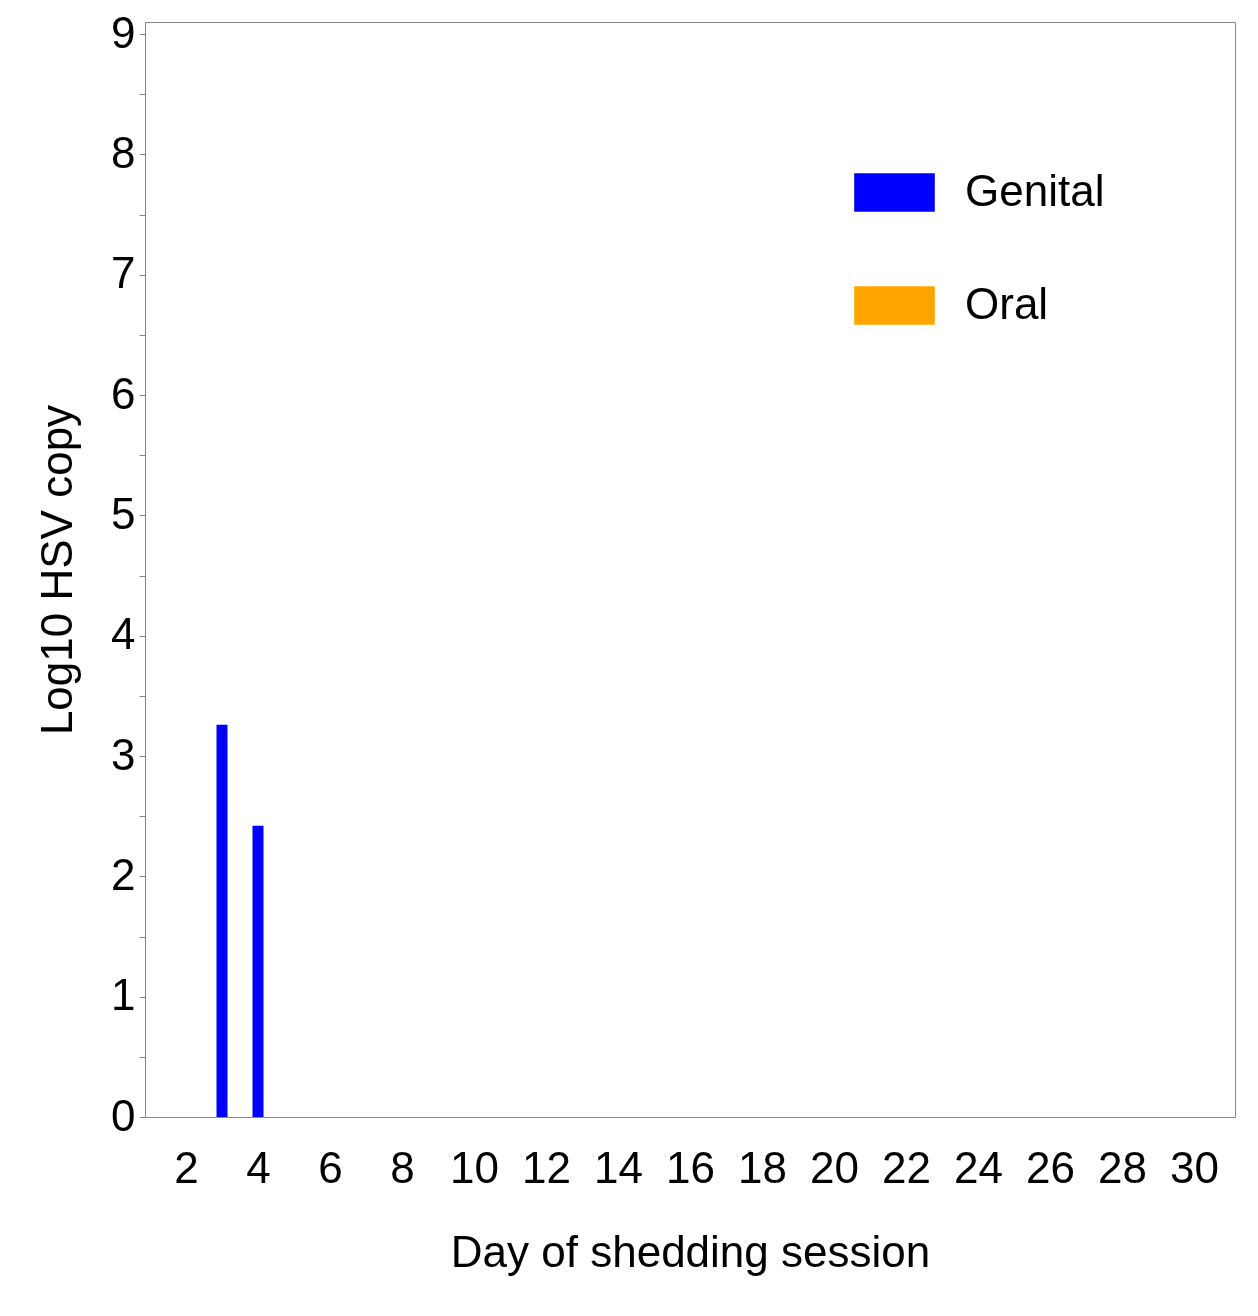  What do you see at coordinates (546, 1167) in the screenshot?
I see `x-tick-label: 12` at bounding box center [546, 1167].